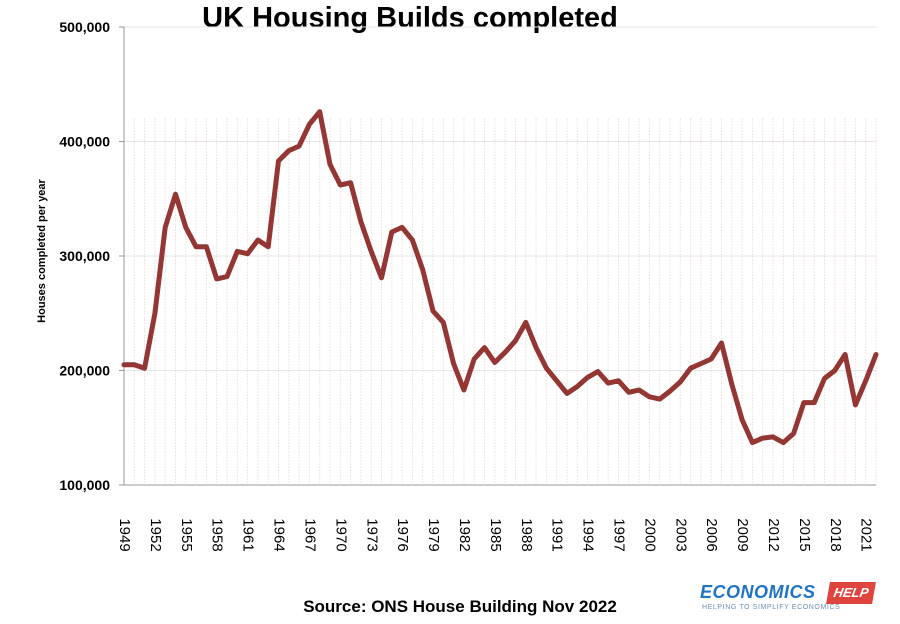  What do you see at coordinates (495, 534) in the screenshot?
I see `x-tick-label: 1985` at bounding box center [495, 534].